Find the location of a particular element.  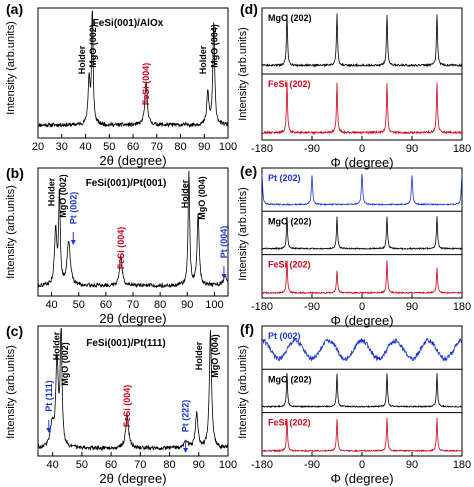

subplot-label: Pt (202) is located at coordinates (284, 178).